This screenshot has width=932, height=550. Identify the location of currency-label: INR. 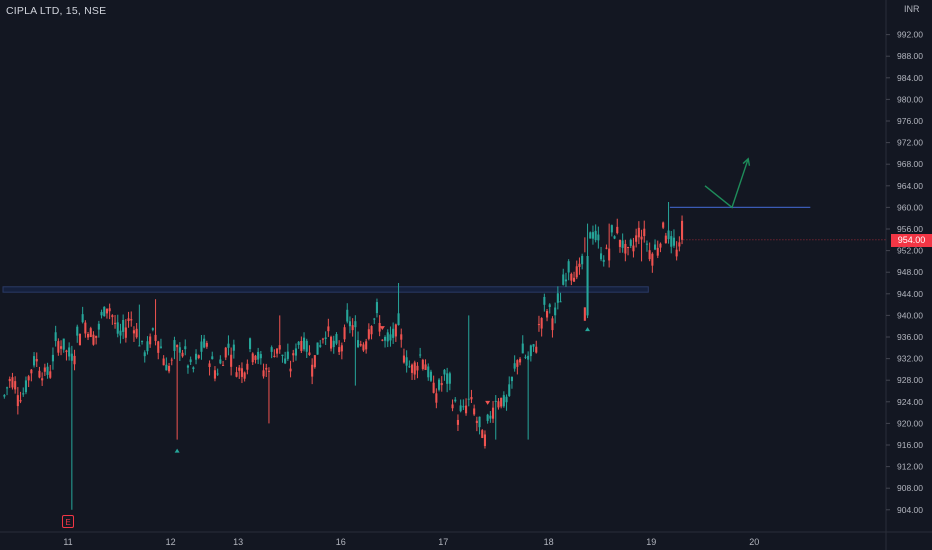
(912, 9).